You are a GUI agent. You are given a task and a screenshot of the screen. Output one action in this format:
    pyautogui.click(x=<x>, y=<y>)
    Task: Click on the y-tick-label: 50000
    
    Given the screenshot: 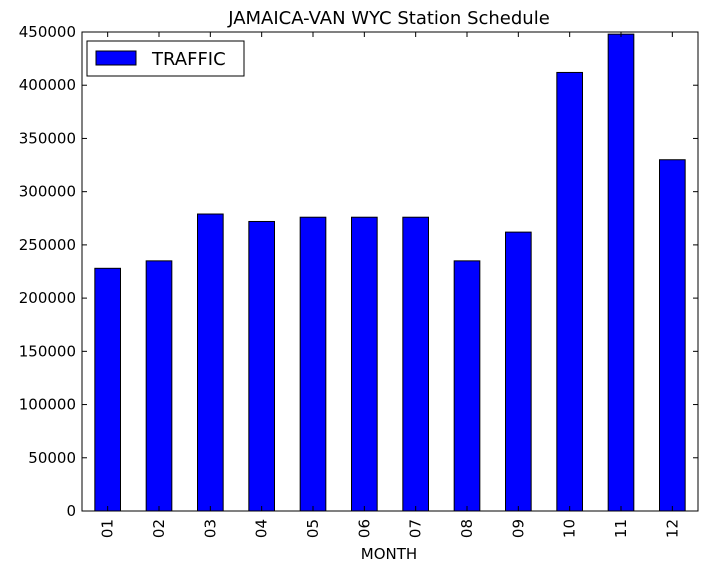 What is the action you would take?
    pyautogui.click(x=52, y=458)
    